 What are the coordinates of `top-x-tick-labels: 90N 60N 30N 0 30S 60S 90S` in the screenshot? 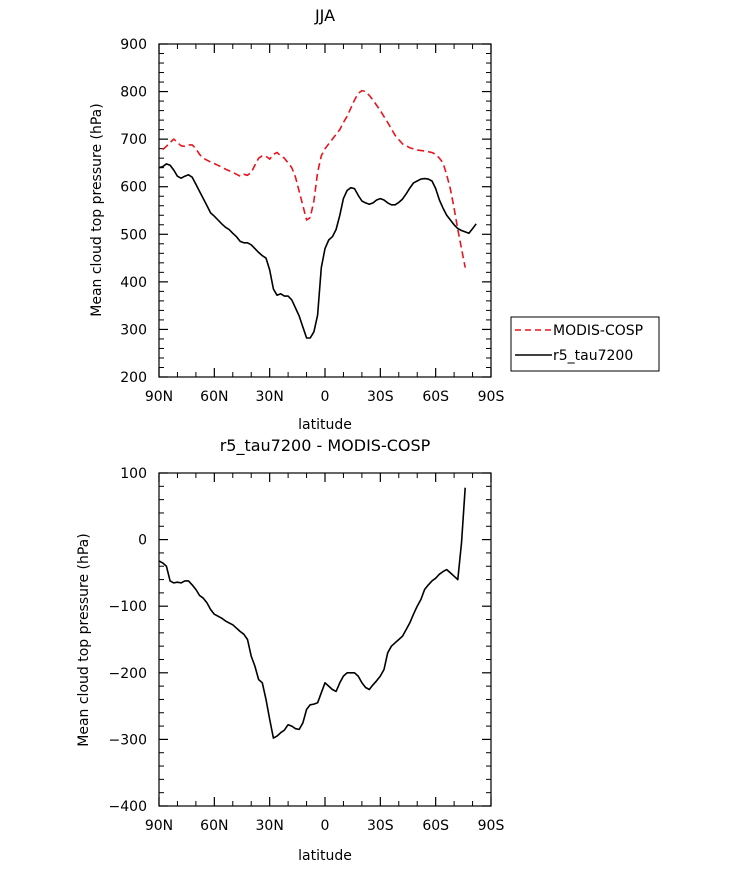 It's located at (325, 397).